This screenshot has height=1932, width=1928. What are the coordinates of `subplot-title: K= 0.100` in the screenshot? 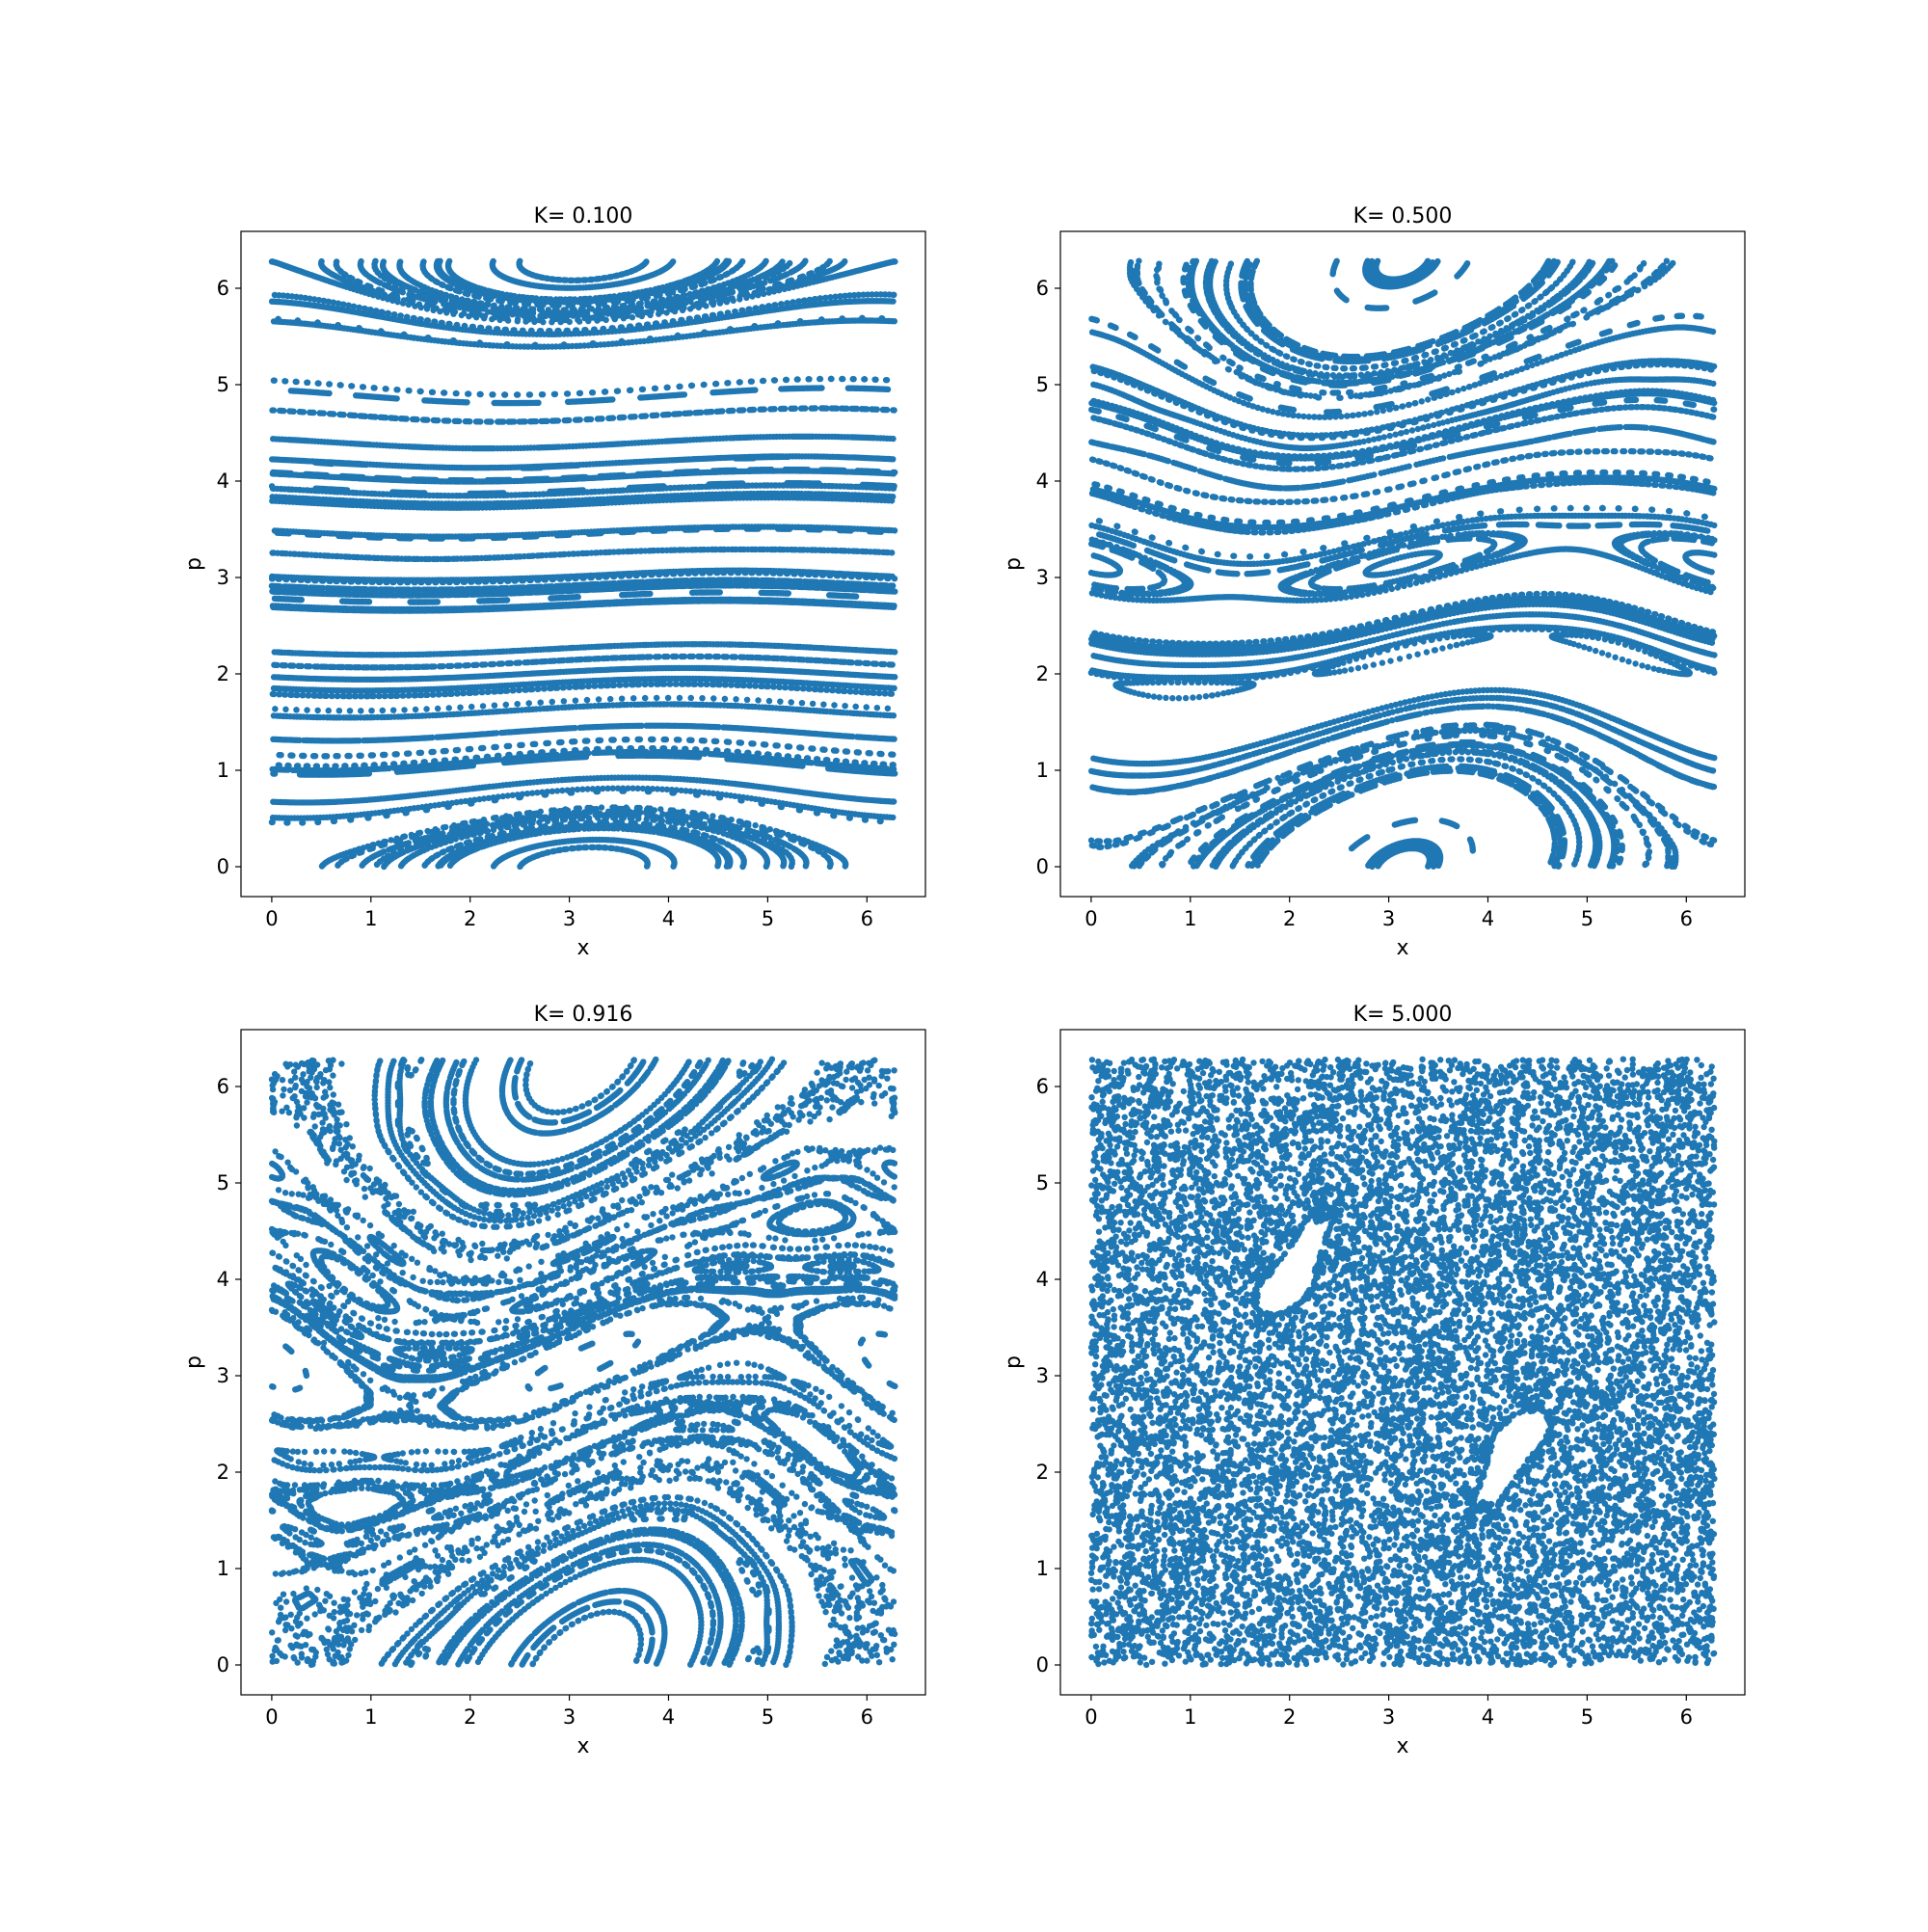 It's located at (583, 216).